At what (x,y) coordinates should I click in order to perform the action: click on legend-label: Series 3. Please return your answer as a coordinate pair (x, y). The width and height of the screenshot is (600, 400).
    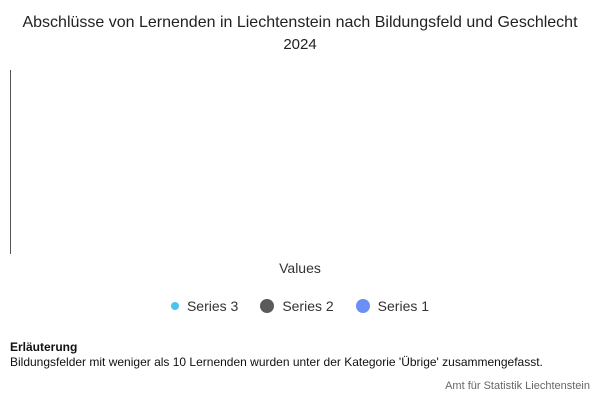
    Looking at the image, I should click on (212, 306).